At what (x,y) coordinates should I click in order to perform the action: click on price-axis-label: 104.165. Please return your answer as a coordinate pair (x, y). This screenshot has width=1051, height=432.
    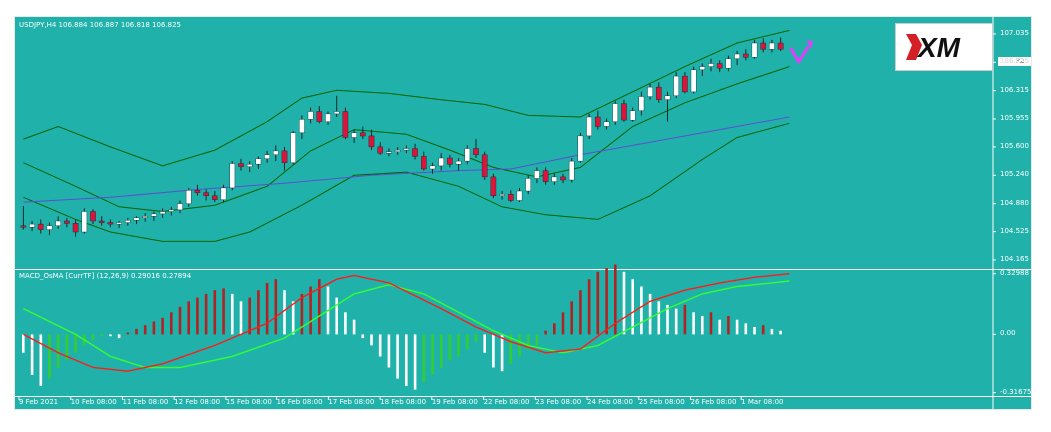
    Looking at the image, I should click on (1014, 258).